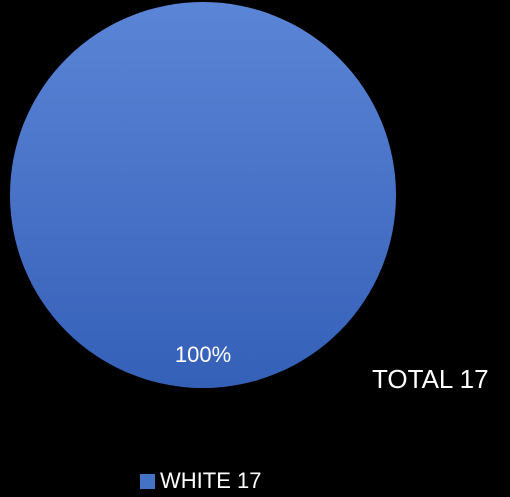 Image resolution: width=510 pixels, height=497 pixels. What do you see at coordinates (430, 379) in the screenshot?
I see `total-annotation: TOTAL 17` at bounding box center [430, 379].